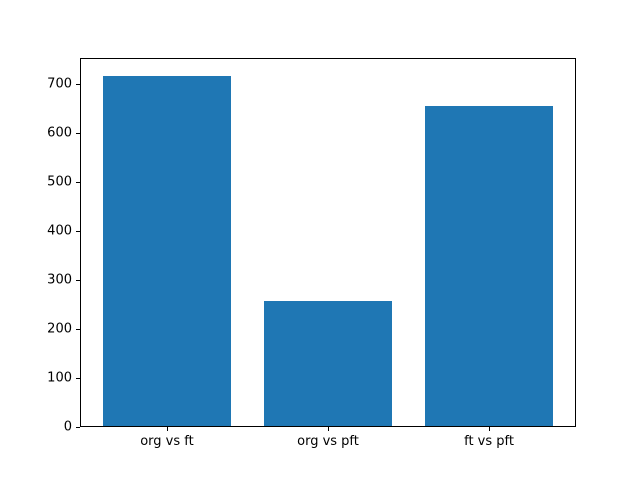 This screenshot has height=480, width=640. I want to click on y-tick-label: 700, so click(59, 84).